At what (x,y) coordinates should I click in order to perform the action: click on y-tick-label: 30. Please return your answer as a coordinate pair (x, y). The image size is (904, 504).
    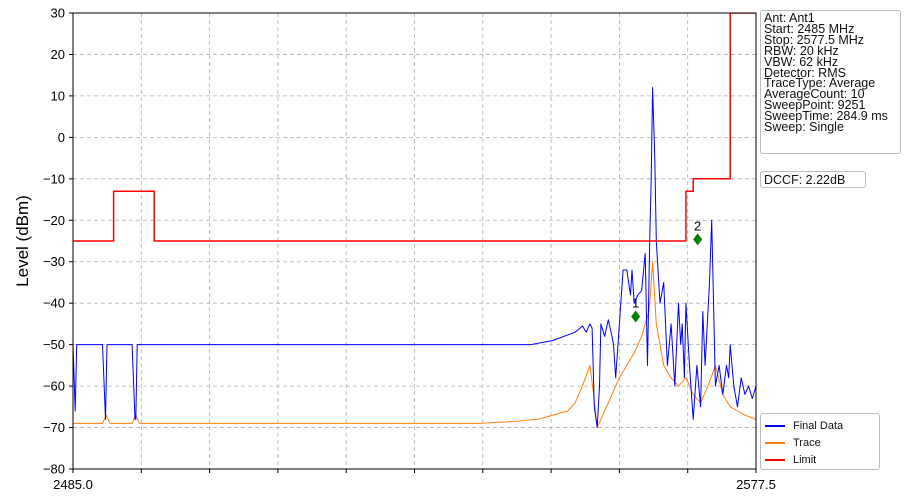
    Looking at the image, I should click on (58, 13).